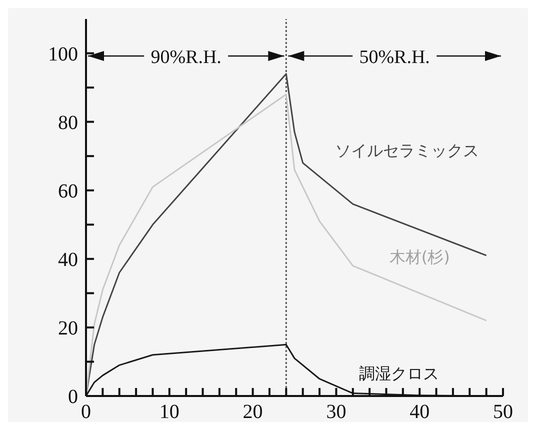 This screenshot has height=430, width=539. Describe the element at coordinates (420, 412) in the screenshot. I see `x-tick-label: 40` at that location.